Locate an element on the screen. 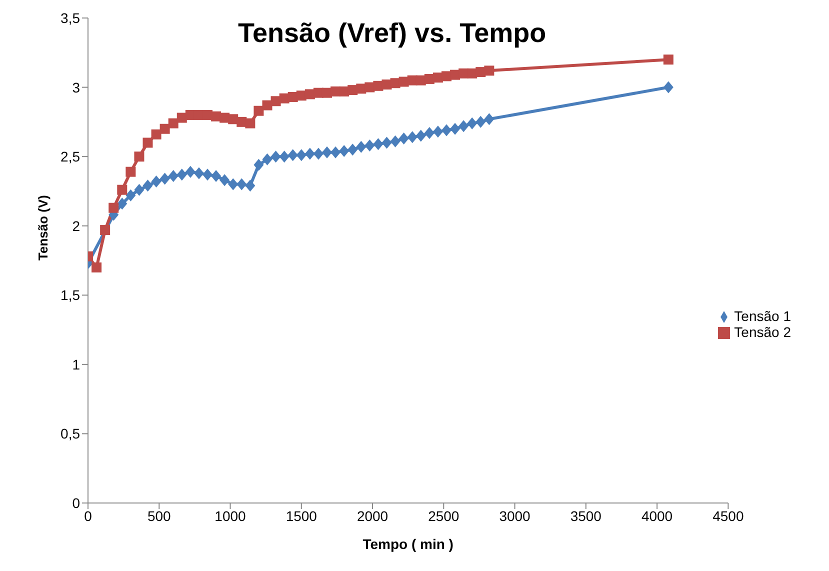 This screenshot has width=829, height=571. x-tick-label: 3000 is located at coordinates (515, 516).